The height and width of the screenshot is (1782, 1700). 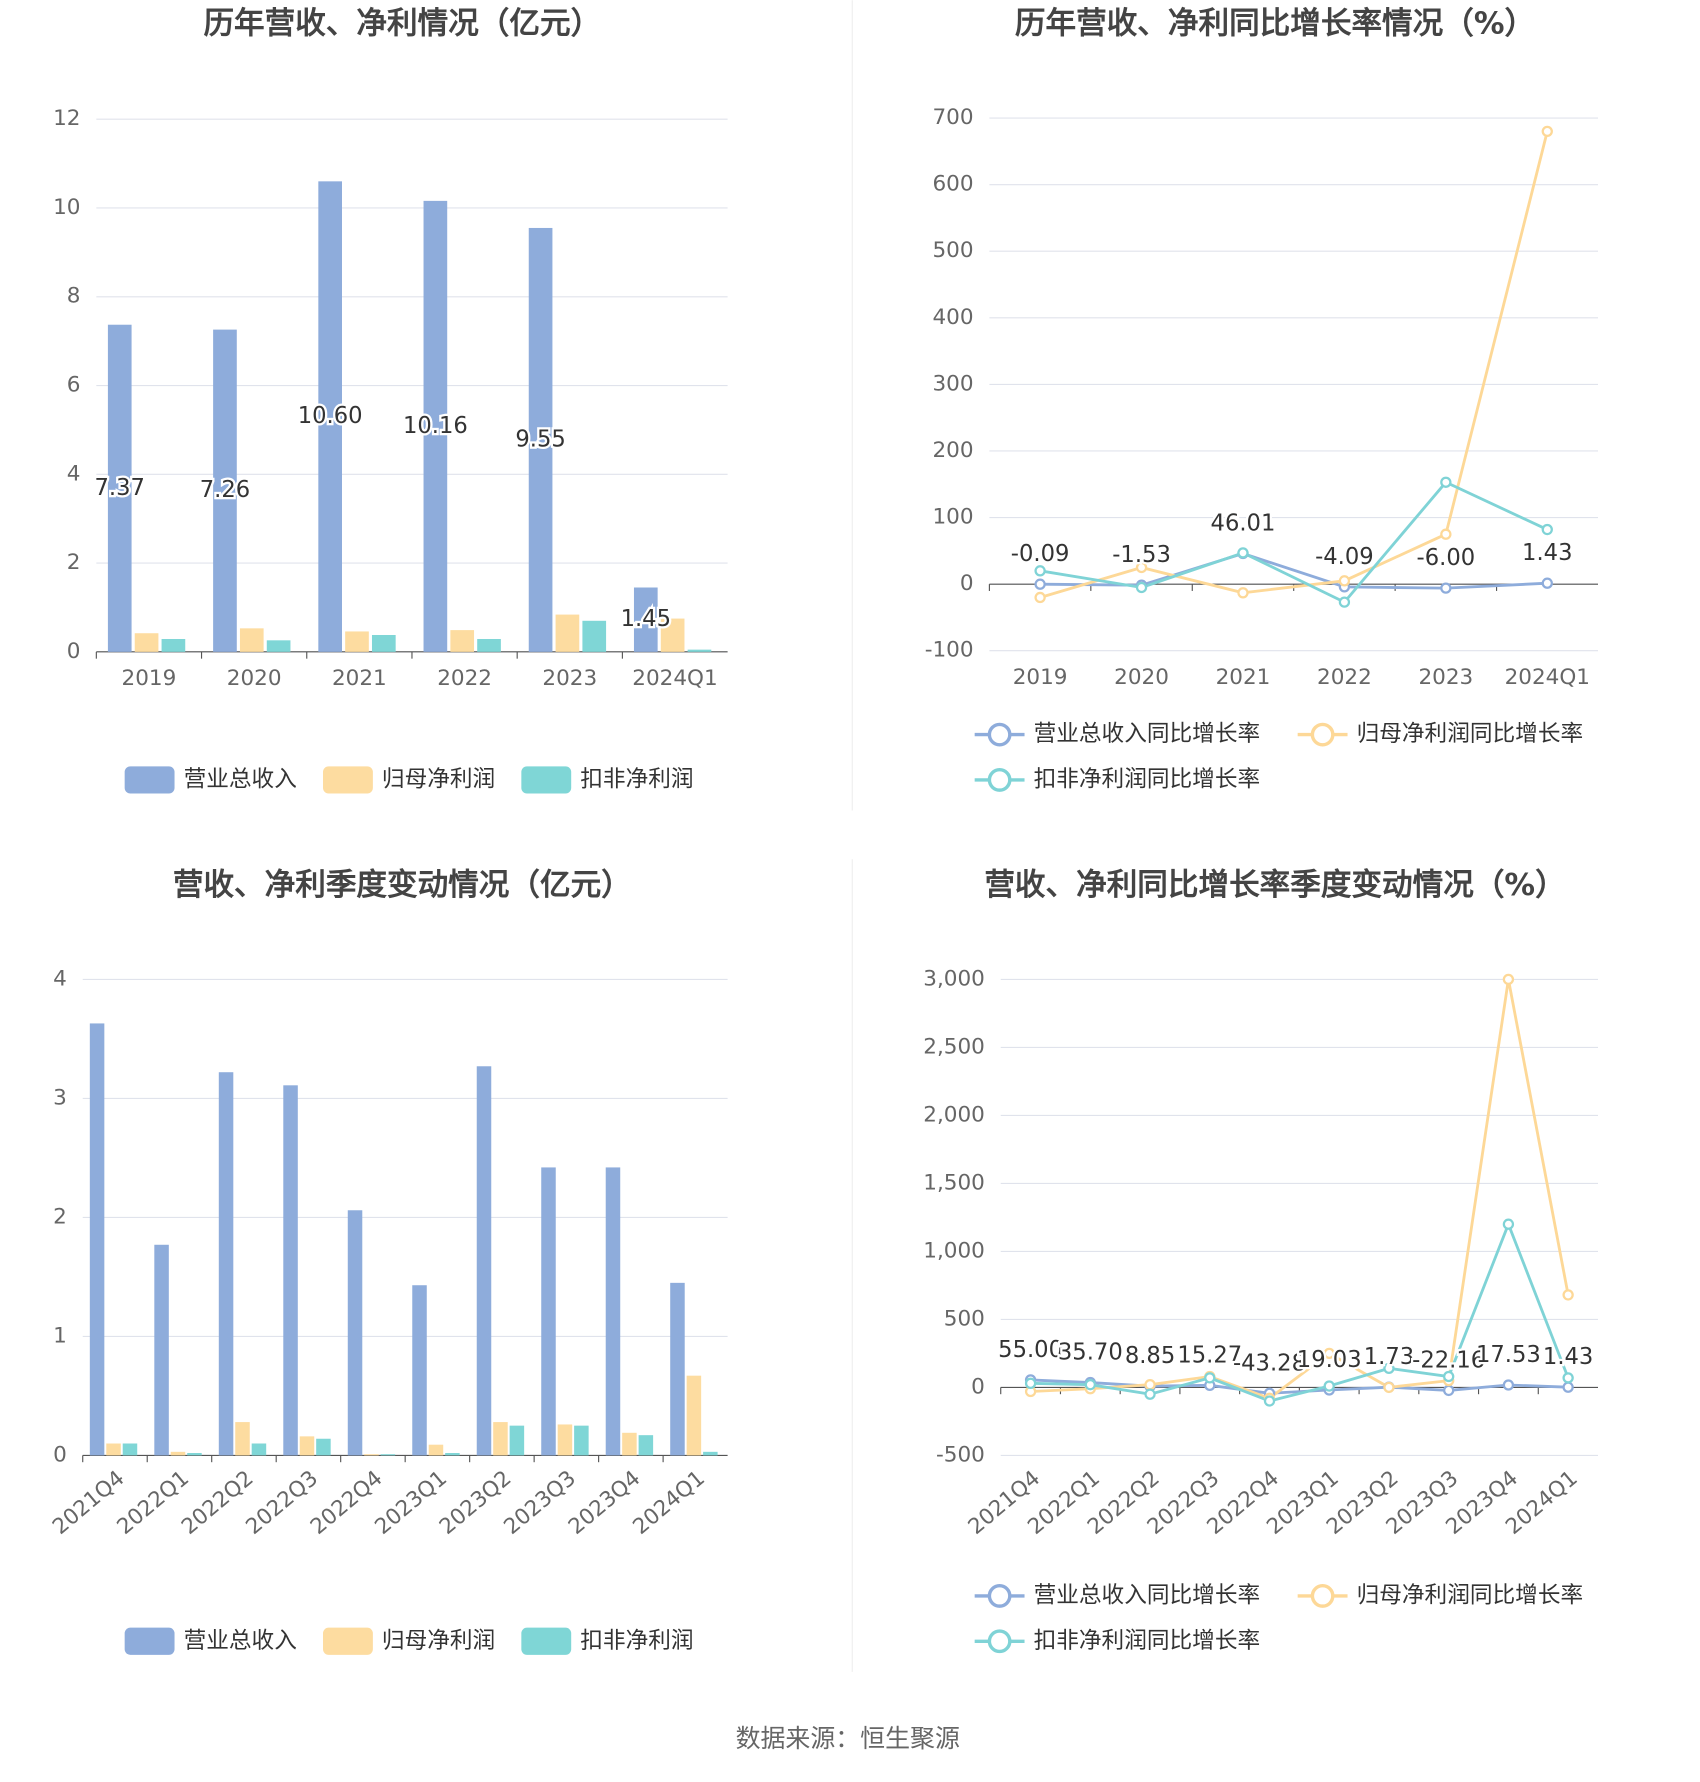 I want to click on data-label: 9.55, so click(x=540, y=439).